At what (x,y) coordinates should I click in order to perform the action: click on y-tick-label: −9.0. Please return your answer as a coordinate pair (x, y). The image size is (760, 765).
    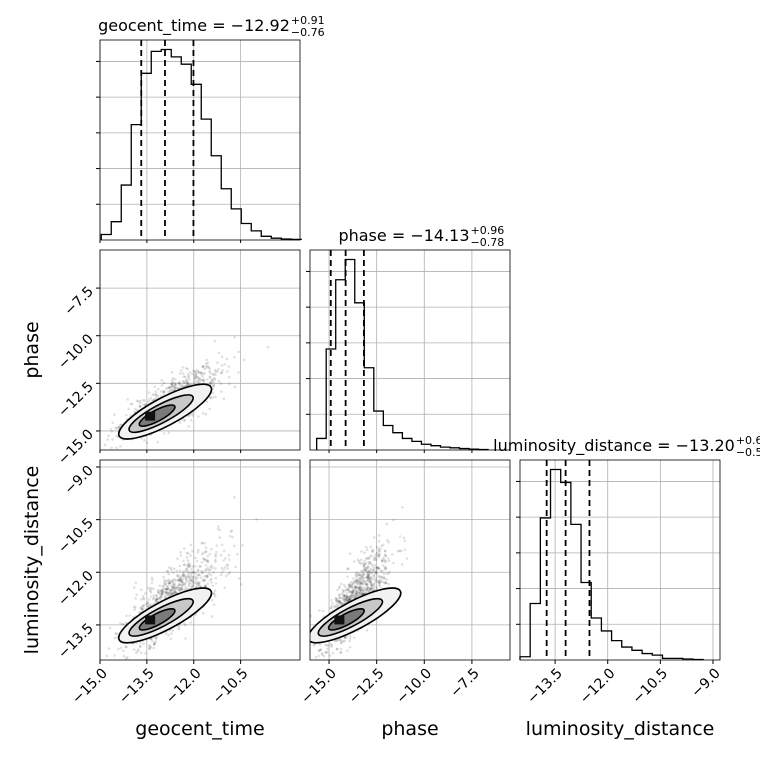
    Looking at the image, I should click on (78, 480).